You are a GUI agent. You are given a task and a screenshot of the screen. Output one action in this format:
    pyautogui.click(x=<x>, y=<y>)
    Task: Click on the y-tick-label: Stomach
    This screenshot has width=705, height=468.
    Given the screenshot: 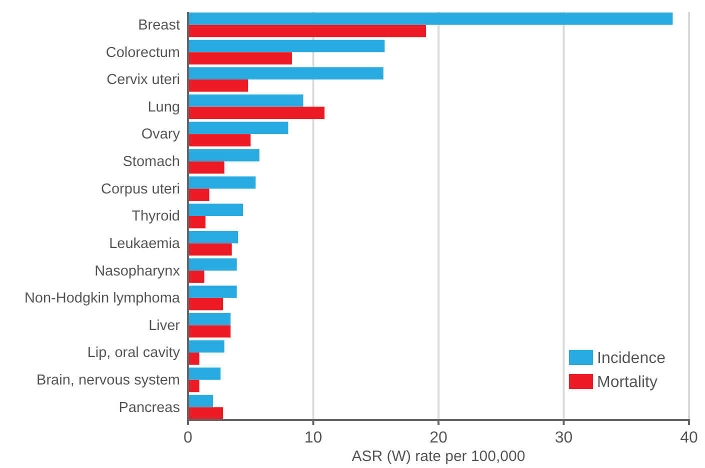 What is the action you would take?
    pyautogui.click(x=151, y=162)
    